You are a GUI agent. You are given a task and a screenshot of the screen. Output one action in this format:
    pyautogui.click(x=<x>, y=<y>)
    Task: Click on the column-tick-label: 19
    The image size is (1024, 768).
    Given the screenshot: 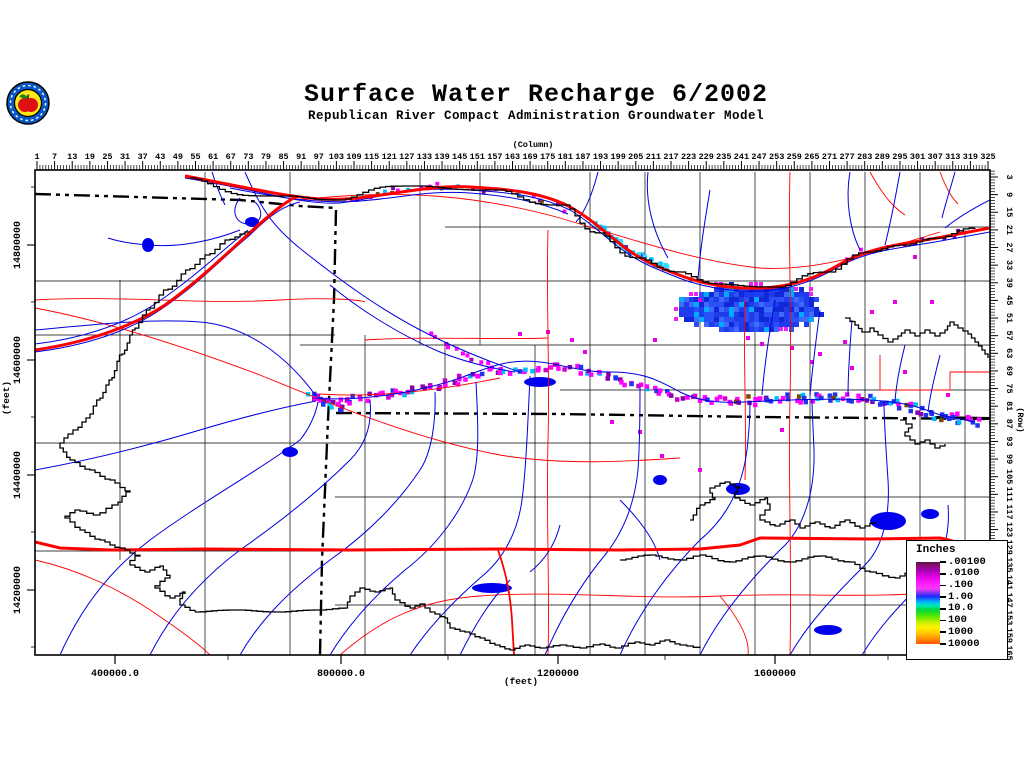 What is the action you would take?
    pyautogui.click(x=90, y=157)
    